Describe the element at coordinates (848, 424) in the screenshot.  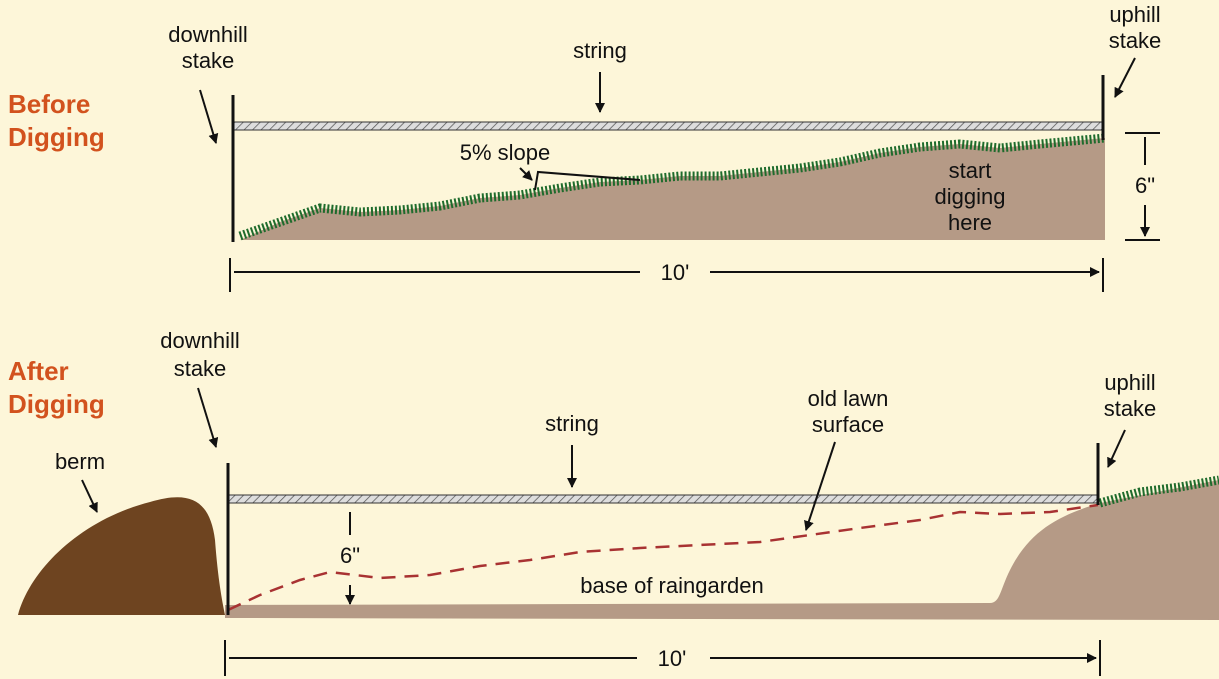
I see `label: surface` at that location.